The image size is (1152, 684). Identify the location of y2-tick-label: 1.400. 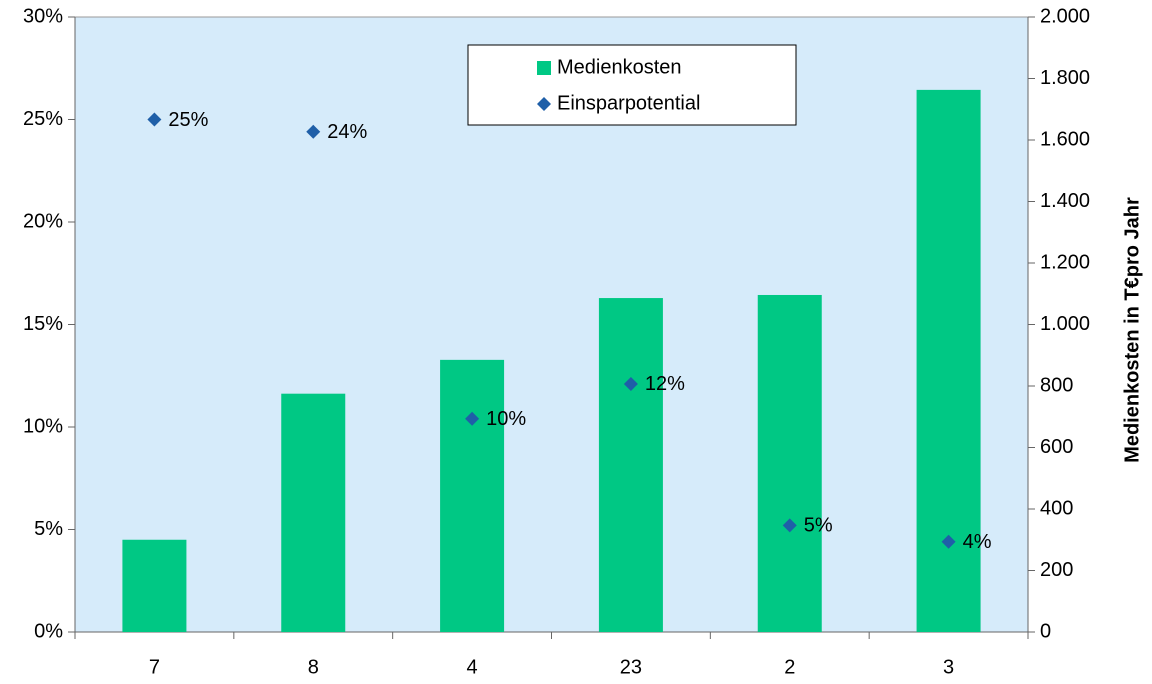
(1065, 201).